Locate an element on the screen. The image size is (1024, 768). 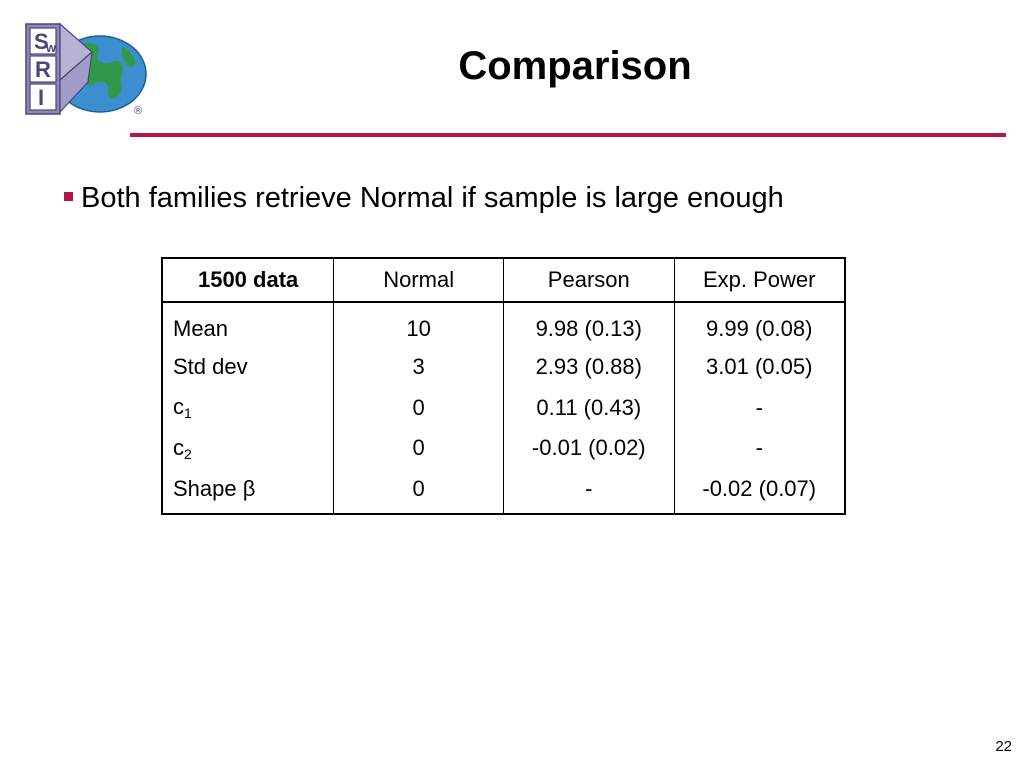
row-label: Shape β is located at coordinates (248, 491).